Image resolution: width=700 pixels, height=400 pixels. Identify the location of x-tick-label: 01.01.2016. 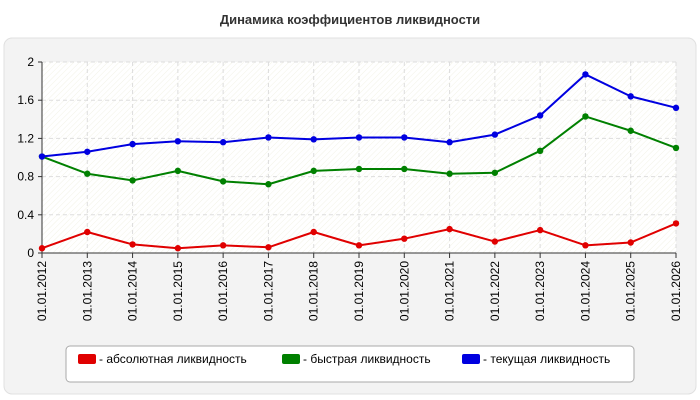
(223, 291).